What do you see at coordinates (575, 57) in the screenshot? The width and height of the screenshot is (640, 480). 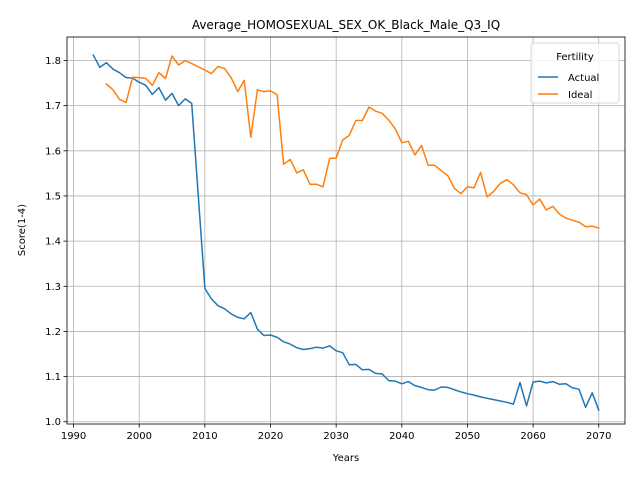 I see `legend-title: Fertility` at bounding box center [575, 57].